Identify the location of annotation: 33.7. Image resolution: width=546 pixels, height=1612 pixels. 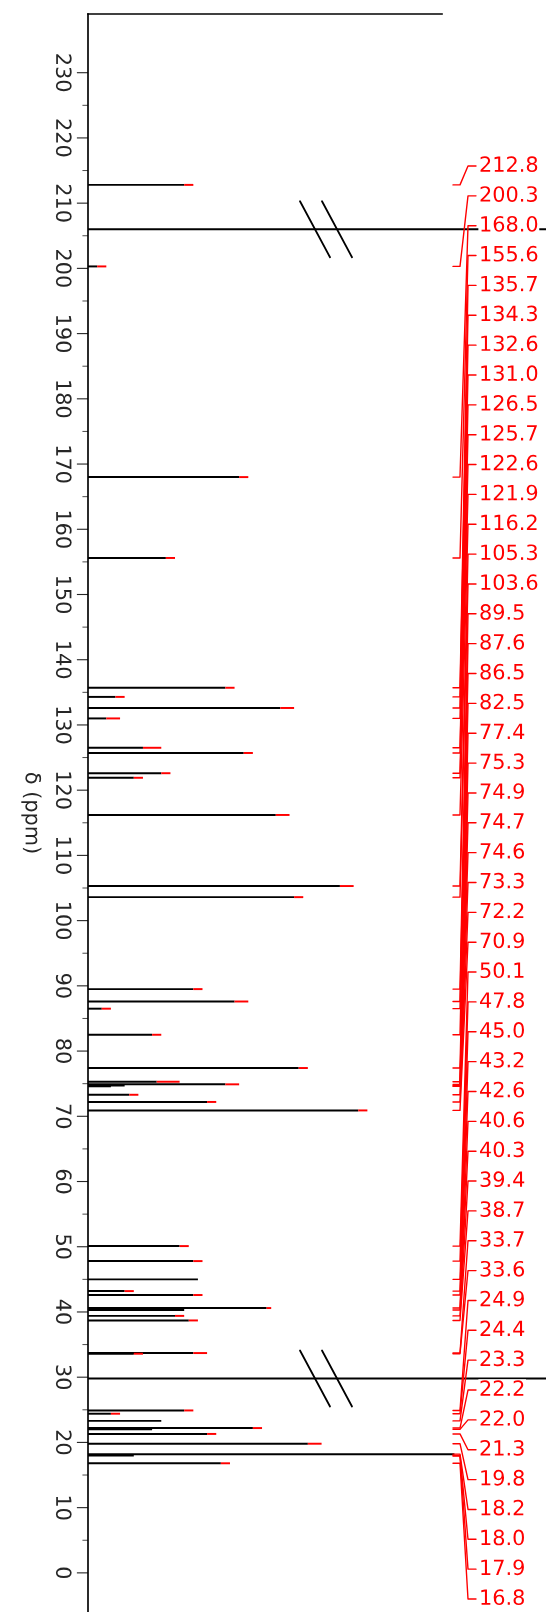
(502, 1239).